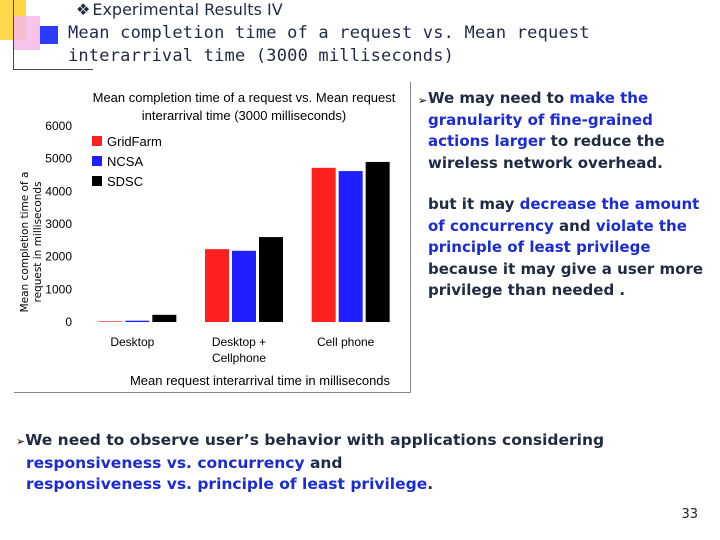  Describe the element at coordinates (239, 342) in the screenshot. I see `x-category-label: Desktop +` at that location.